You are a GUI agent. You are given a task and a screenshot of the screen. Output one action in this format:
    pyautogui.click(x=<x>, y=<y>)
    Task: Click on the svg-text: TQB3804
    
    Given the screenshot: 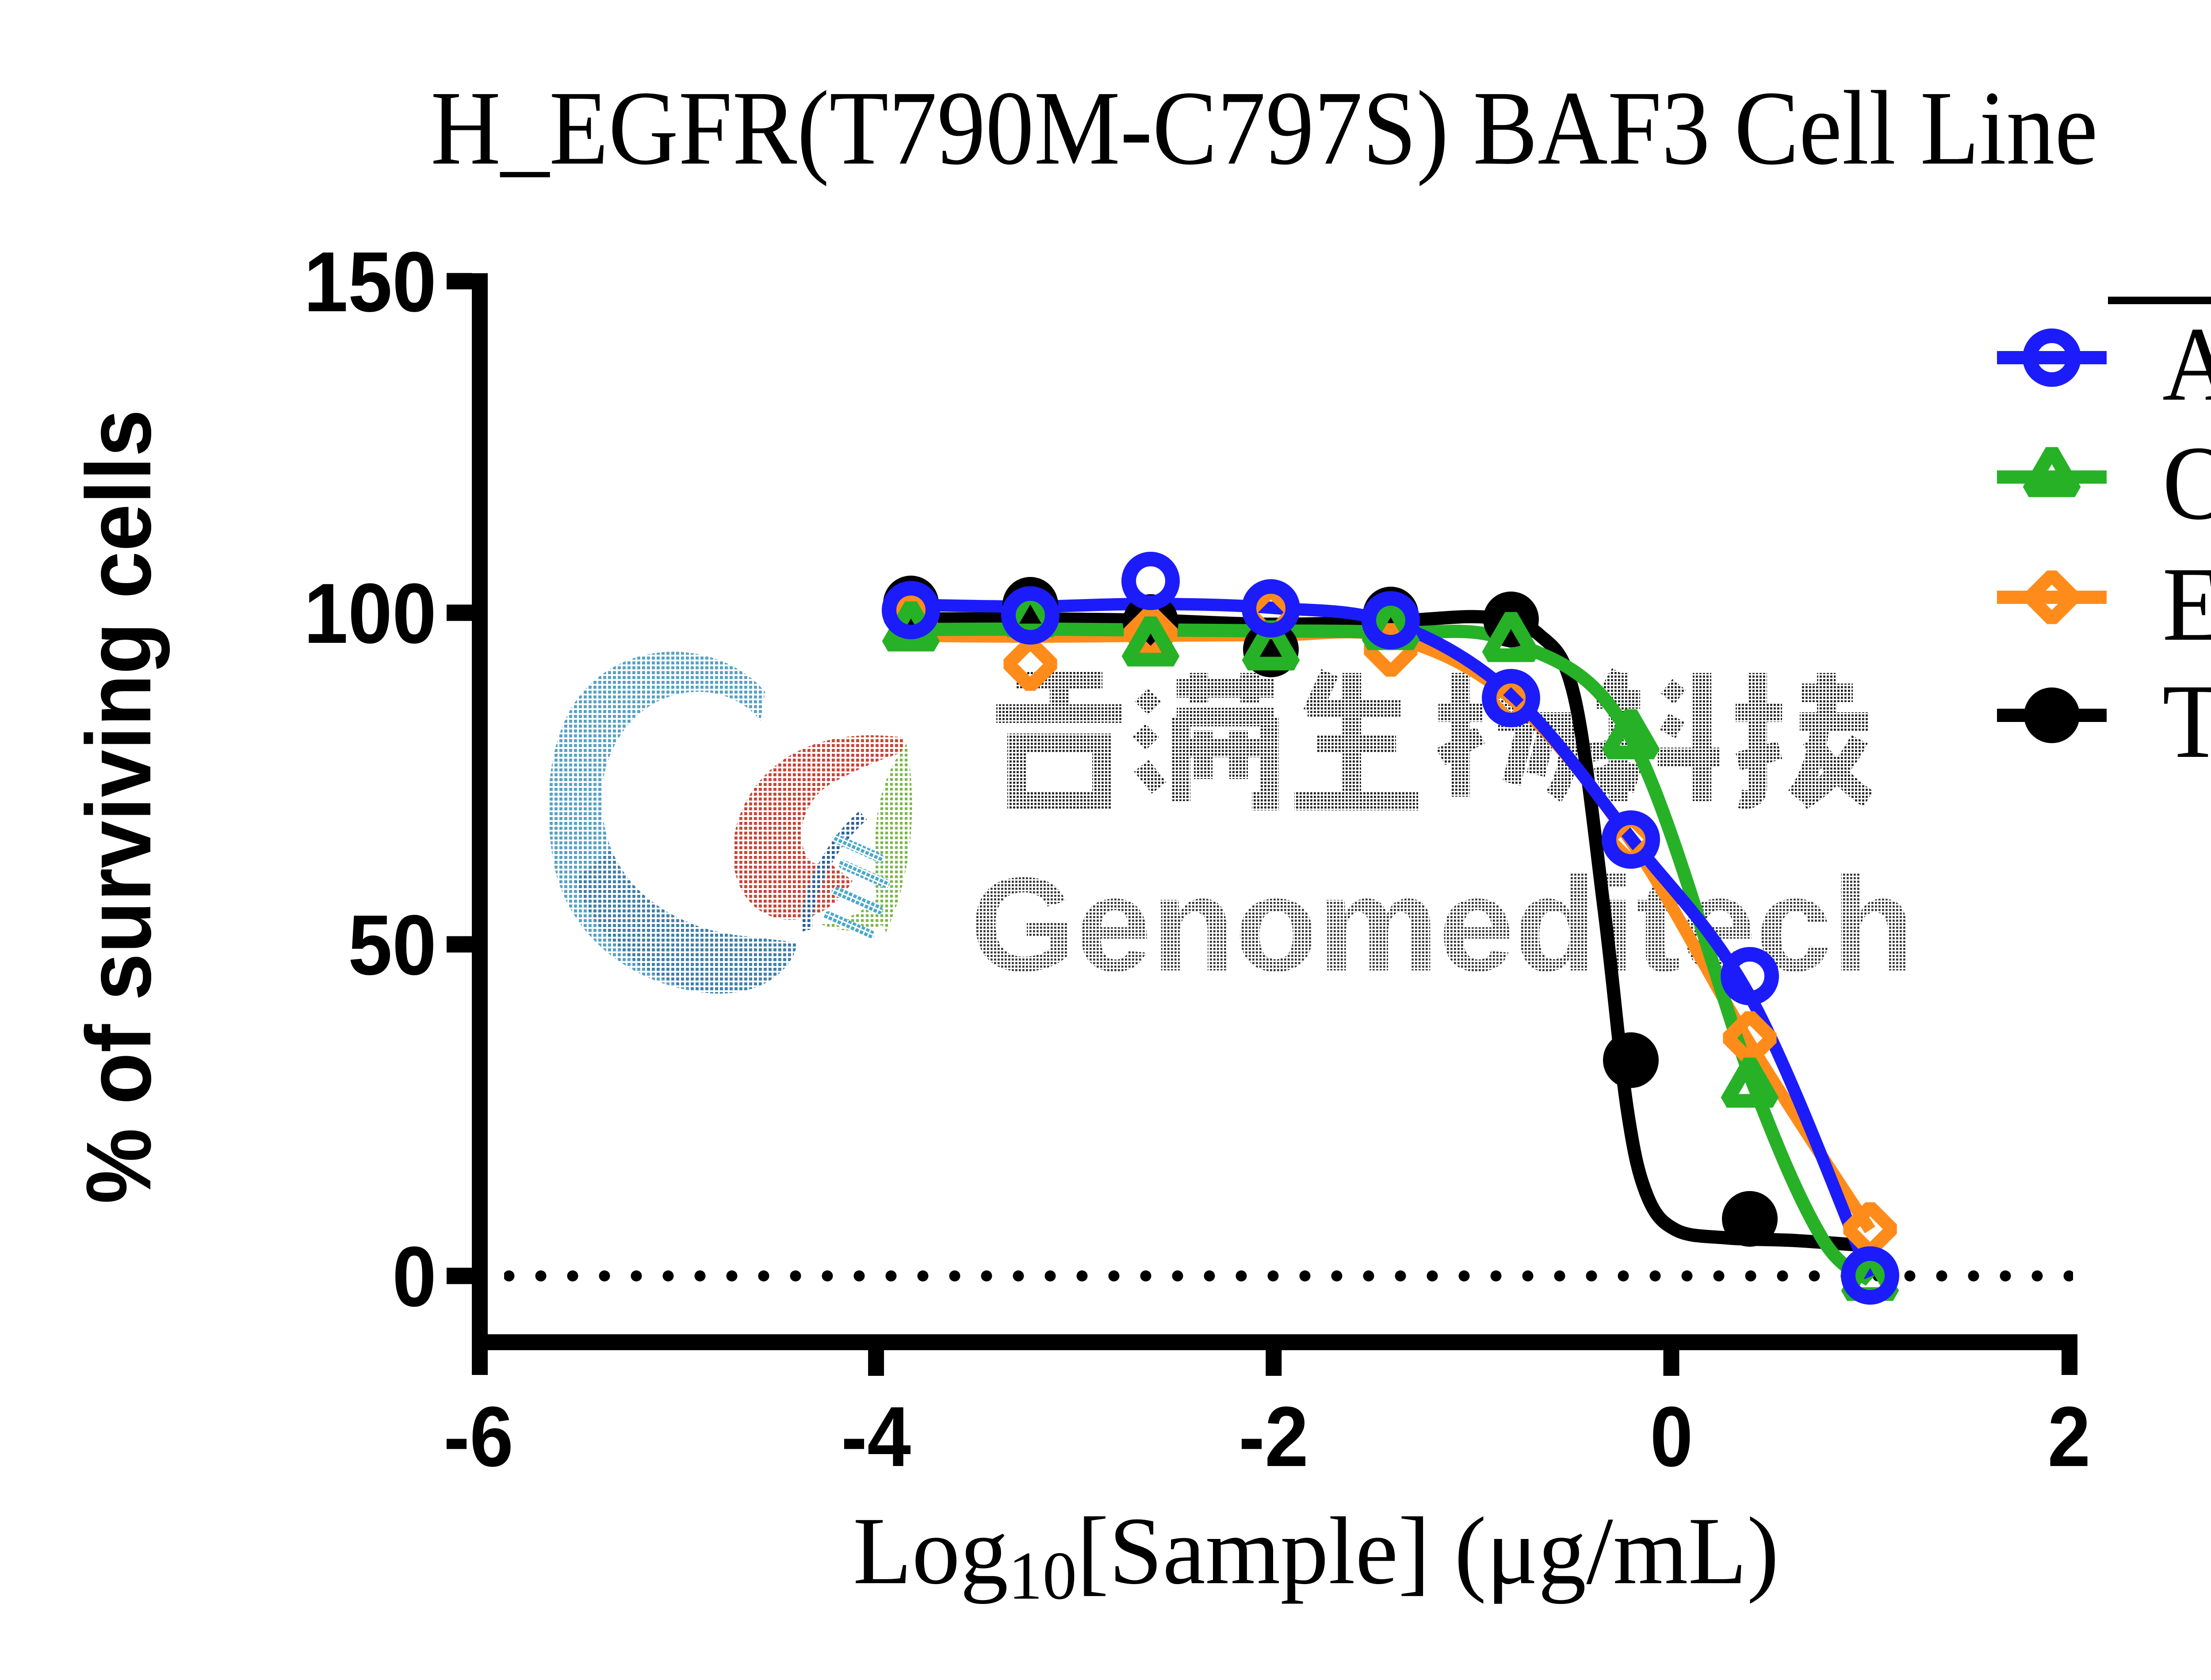 What is the action you would take?
    pyautogui.click(x=2186, y=721)
    